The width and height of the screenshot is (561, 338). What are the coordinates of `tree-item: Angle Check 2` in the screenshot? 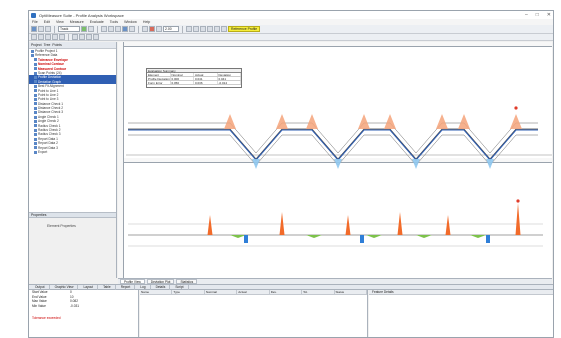 It's located at (72, 121).